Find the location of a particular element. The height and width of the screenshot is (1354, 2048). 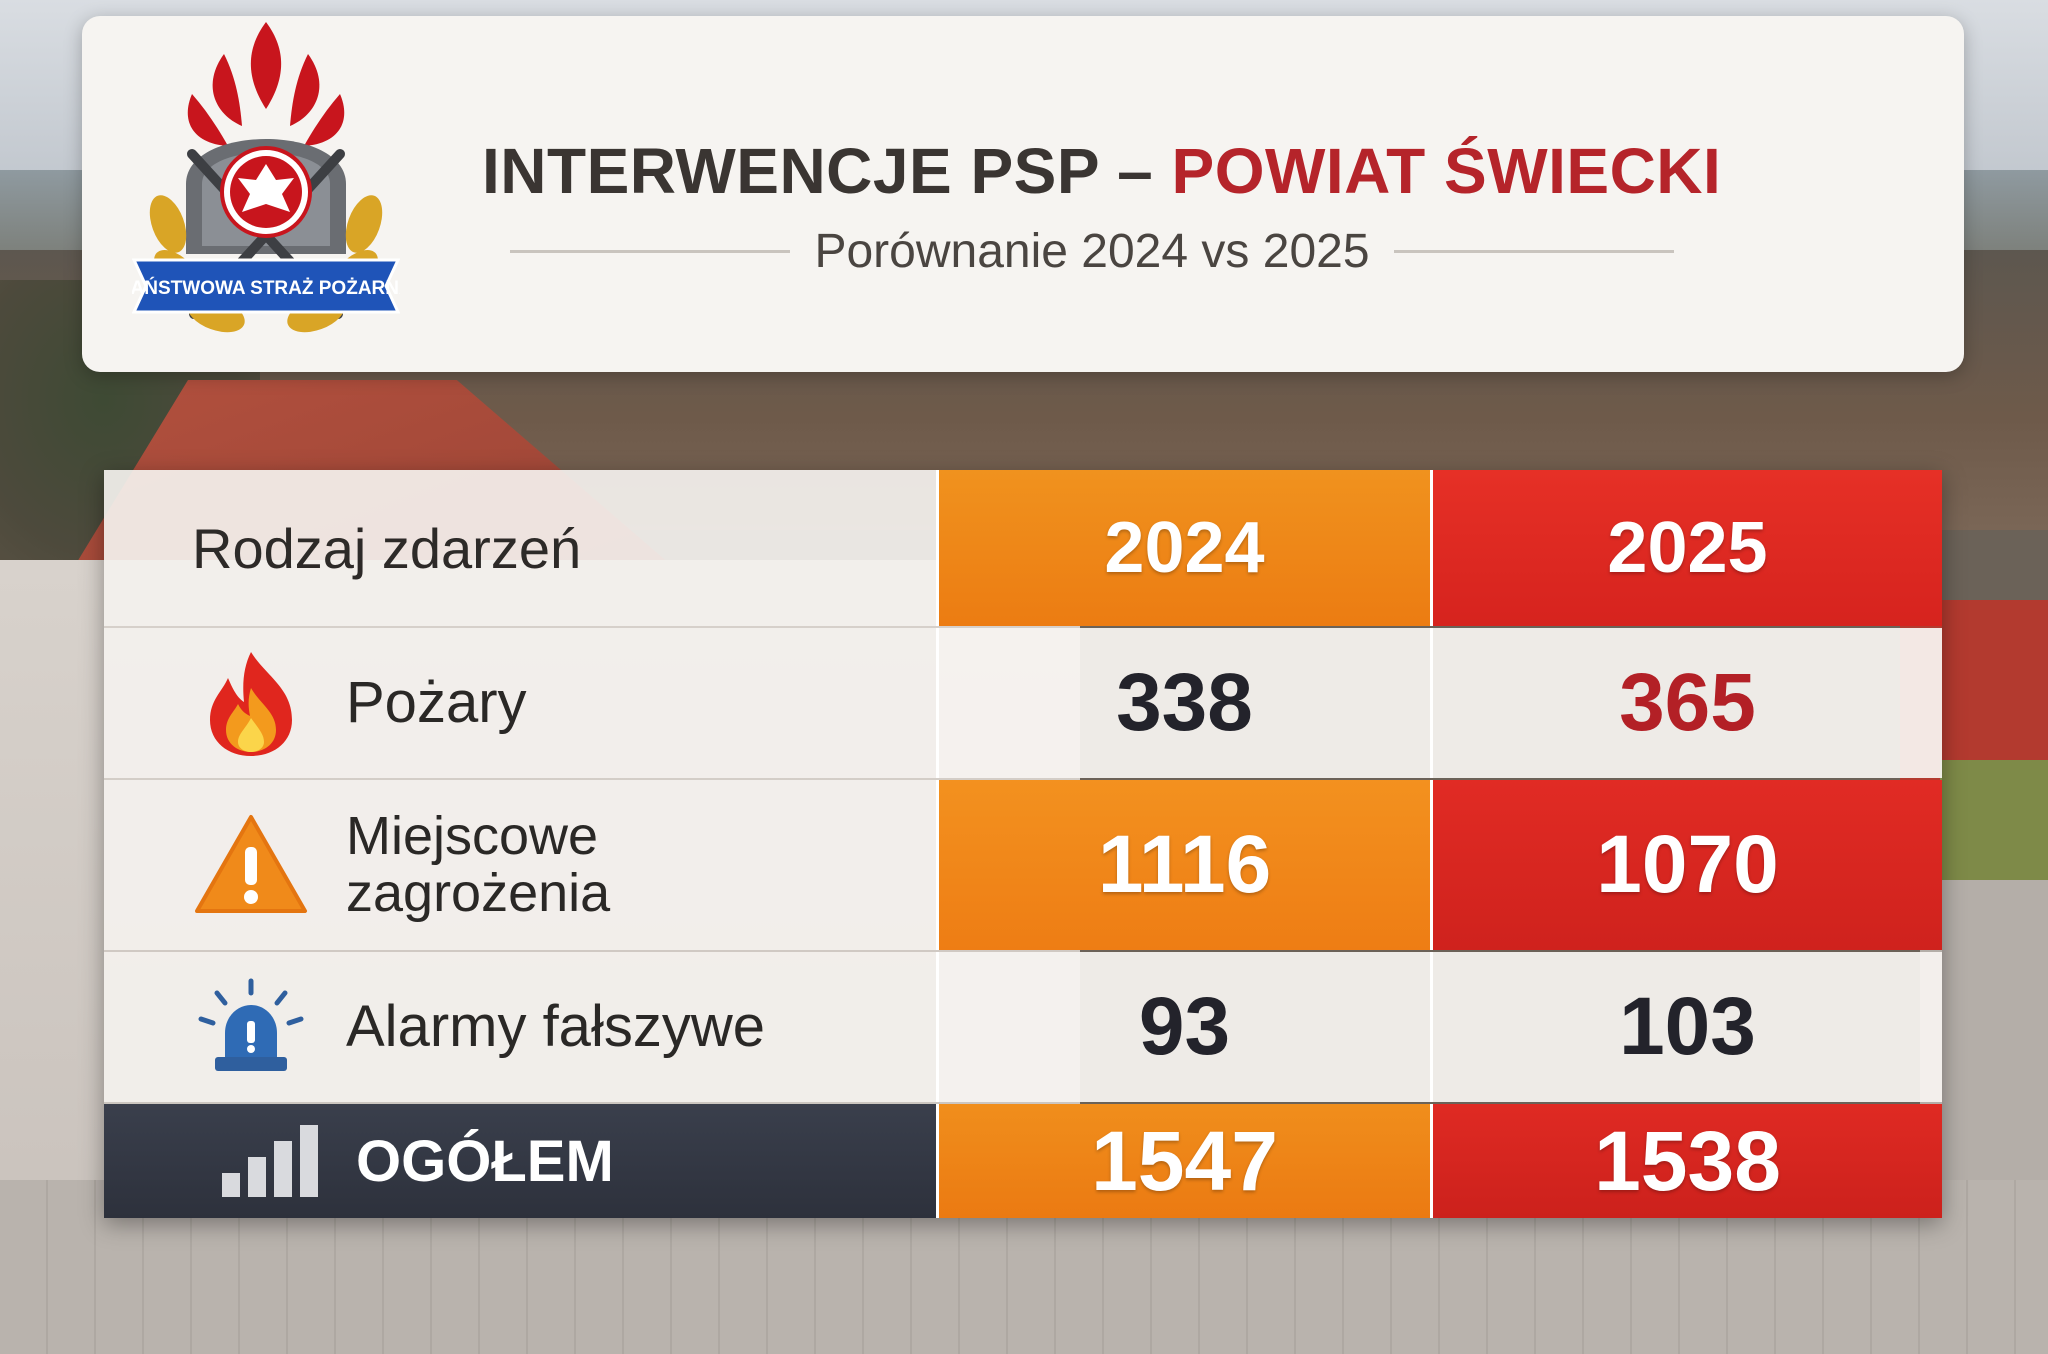

header-label: Rodzaj zdarzeń is located at coordinates (387, 548).